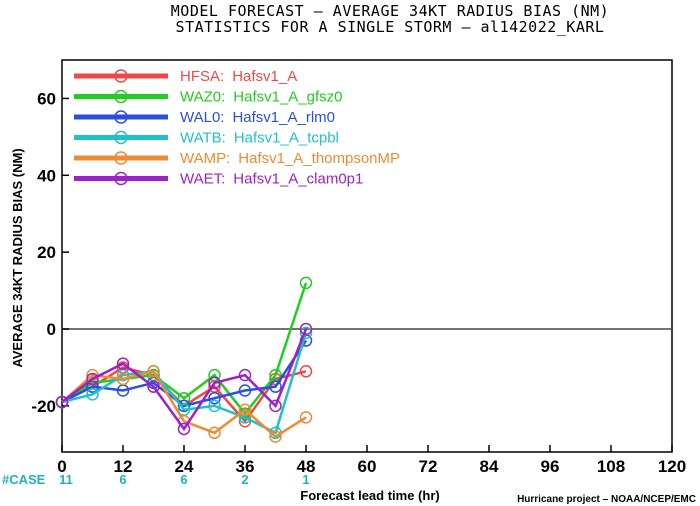  Describe the element at coordinates (306, 466) in the screenshot. I see `x-tick-label: 48` at that location.